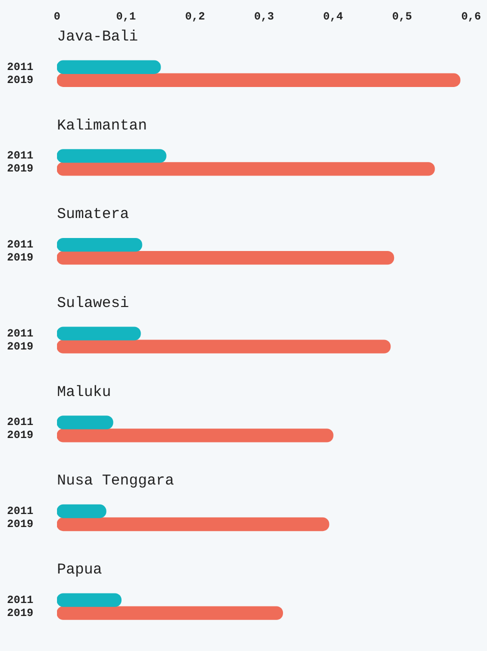 This screenshot has width=487, height=651. Describe the element at coordinates (402, 17) in the screenshot. I see `x-tick-label: 0,5` at that location.